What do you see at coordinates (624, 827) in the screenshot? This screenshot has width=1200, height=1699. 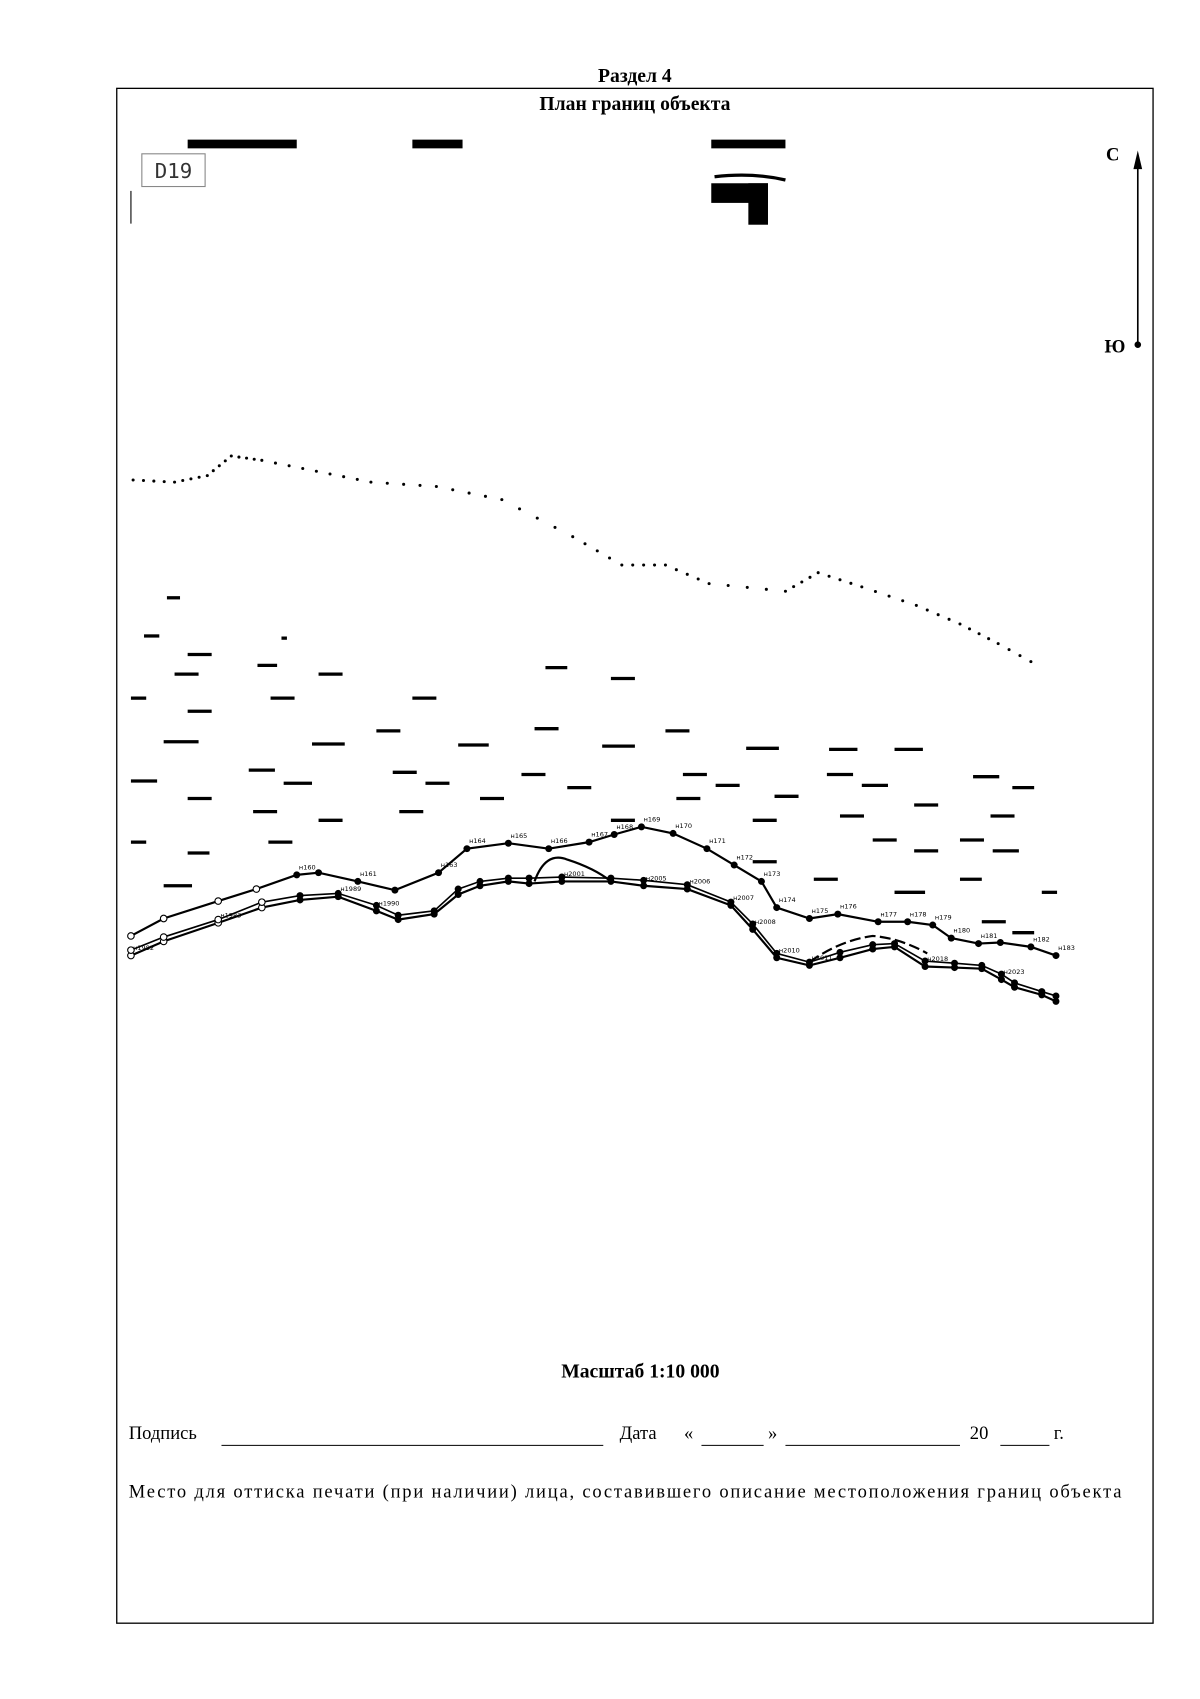 I see `point-label: н168` at bounding box center [624, 827].